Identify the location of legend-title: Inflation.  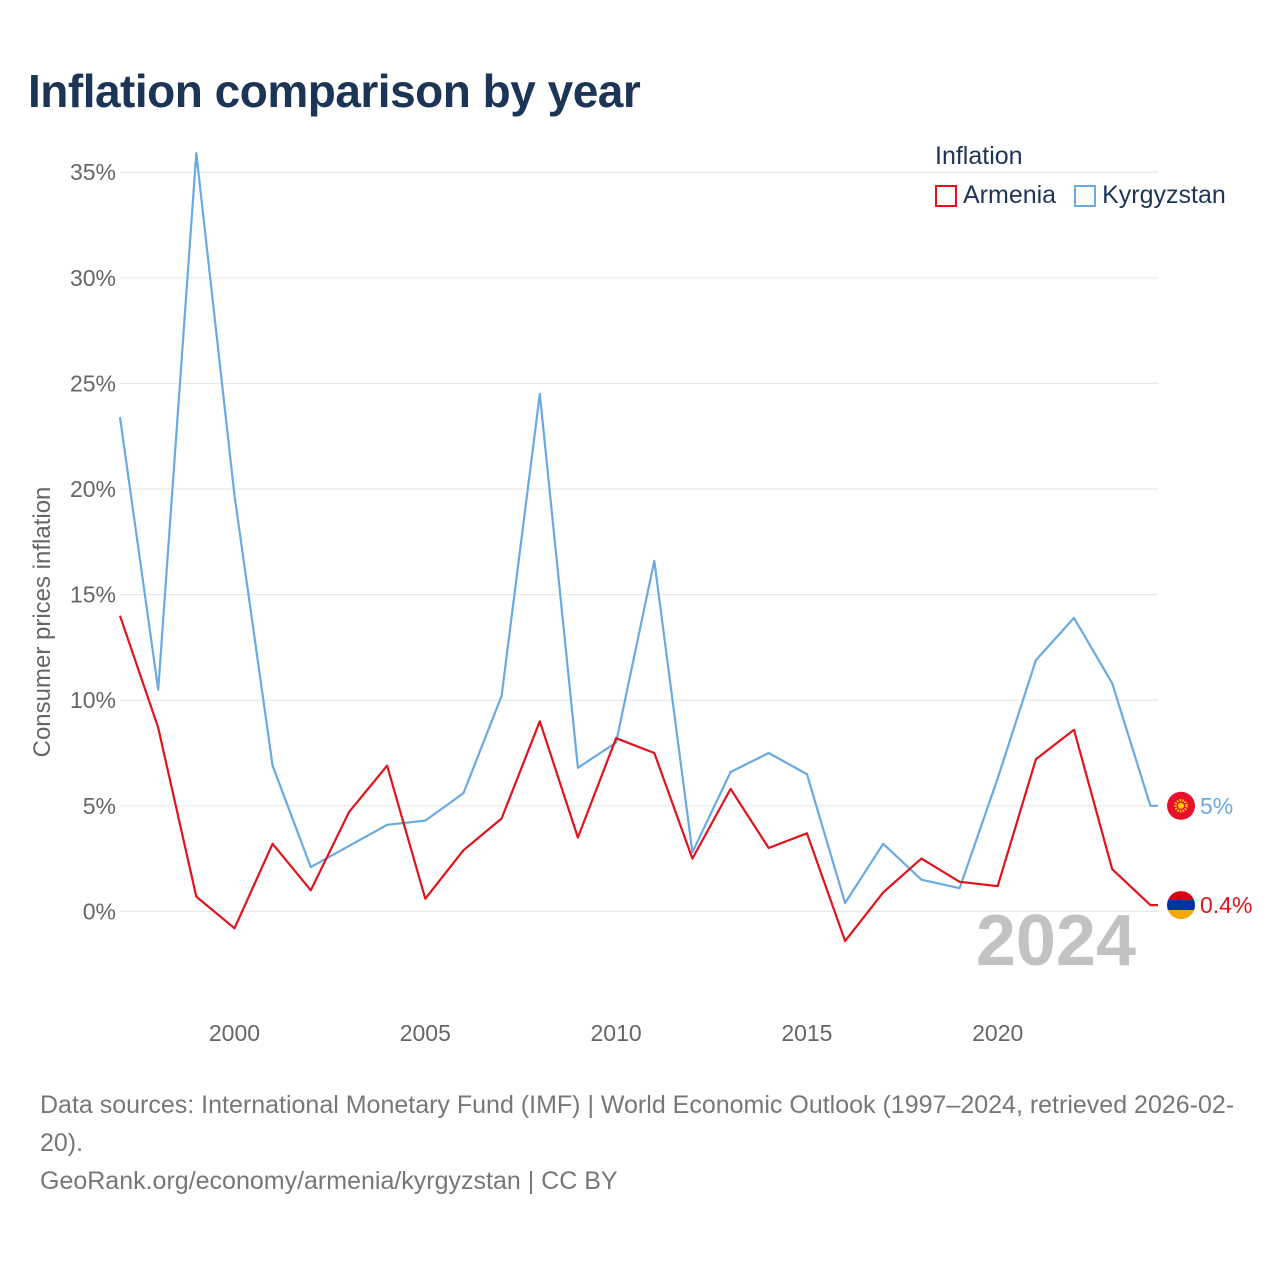
(979, 156).